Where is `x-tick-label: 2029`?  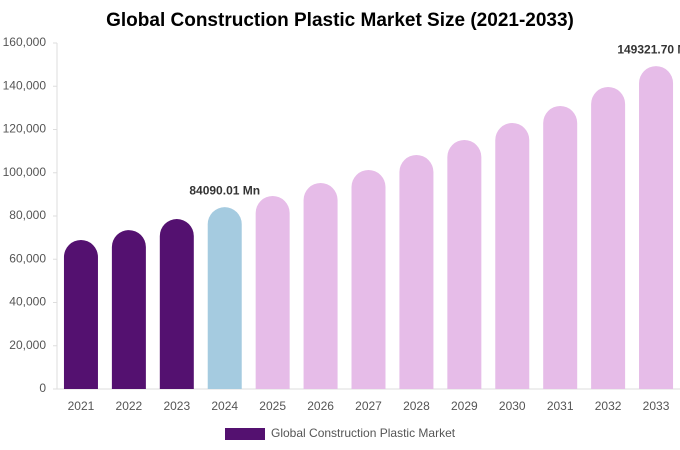 x-tick-label: 2029 is located at coordinates (464, 406).